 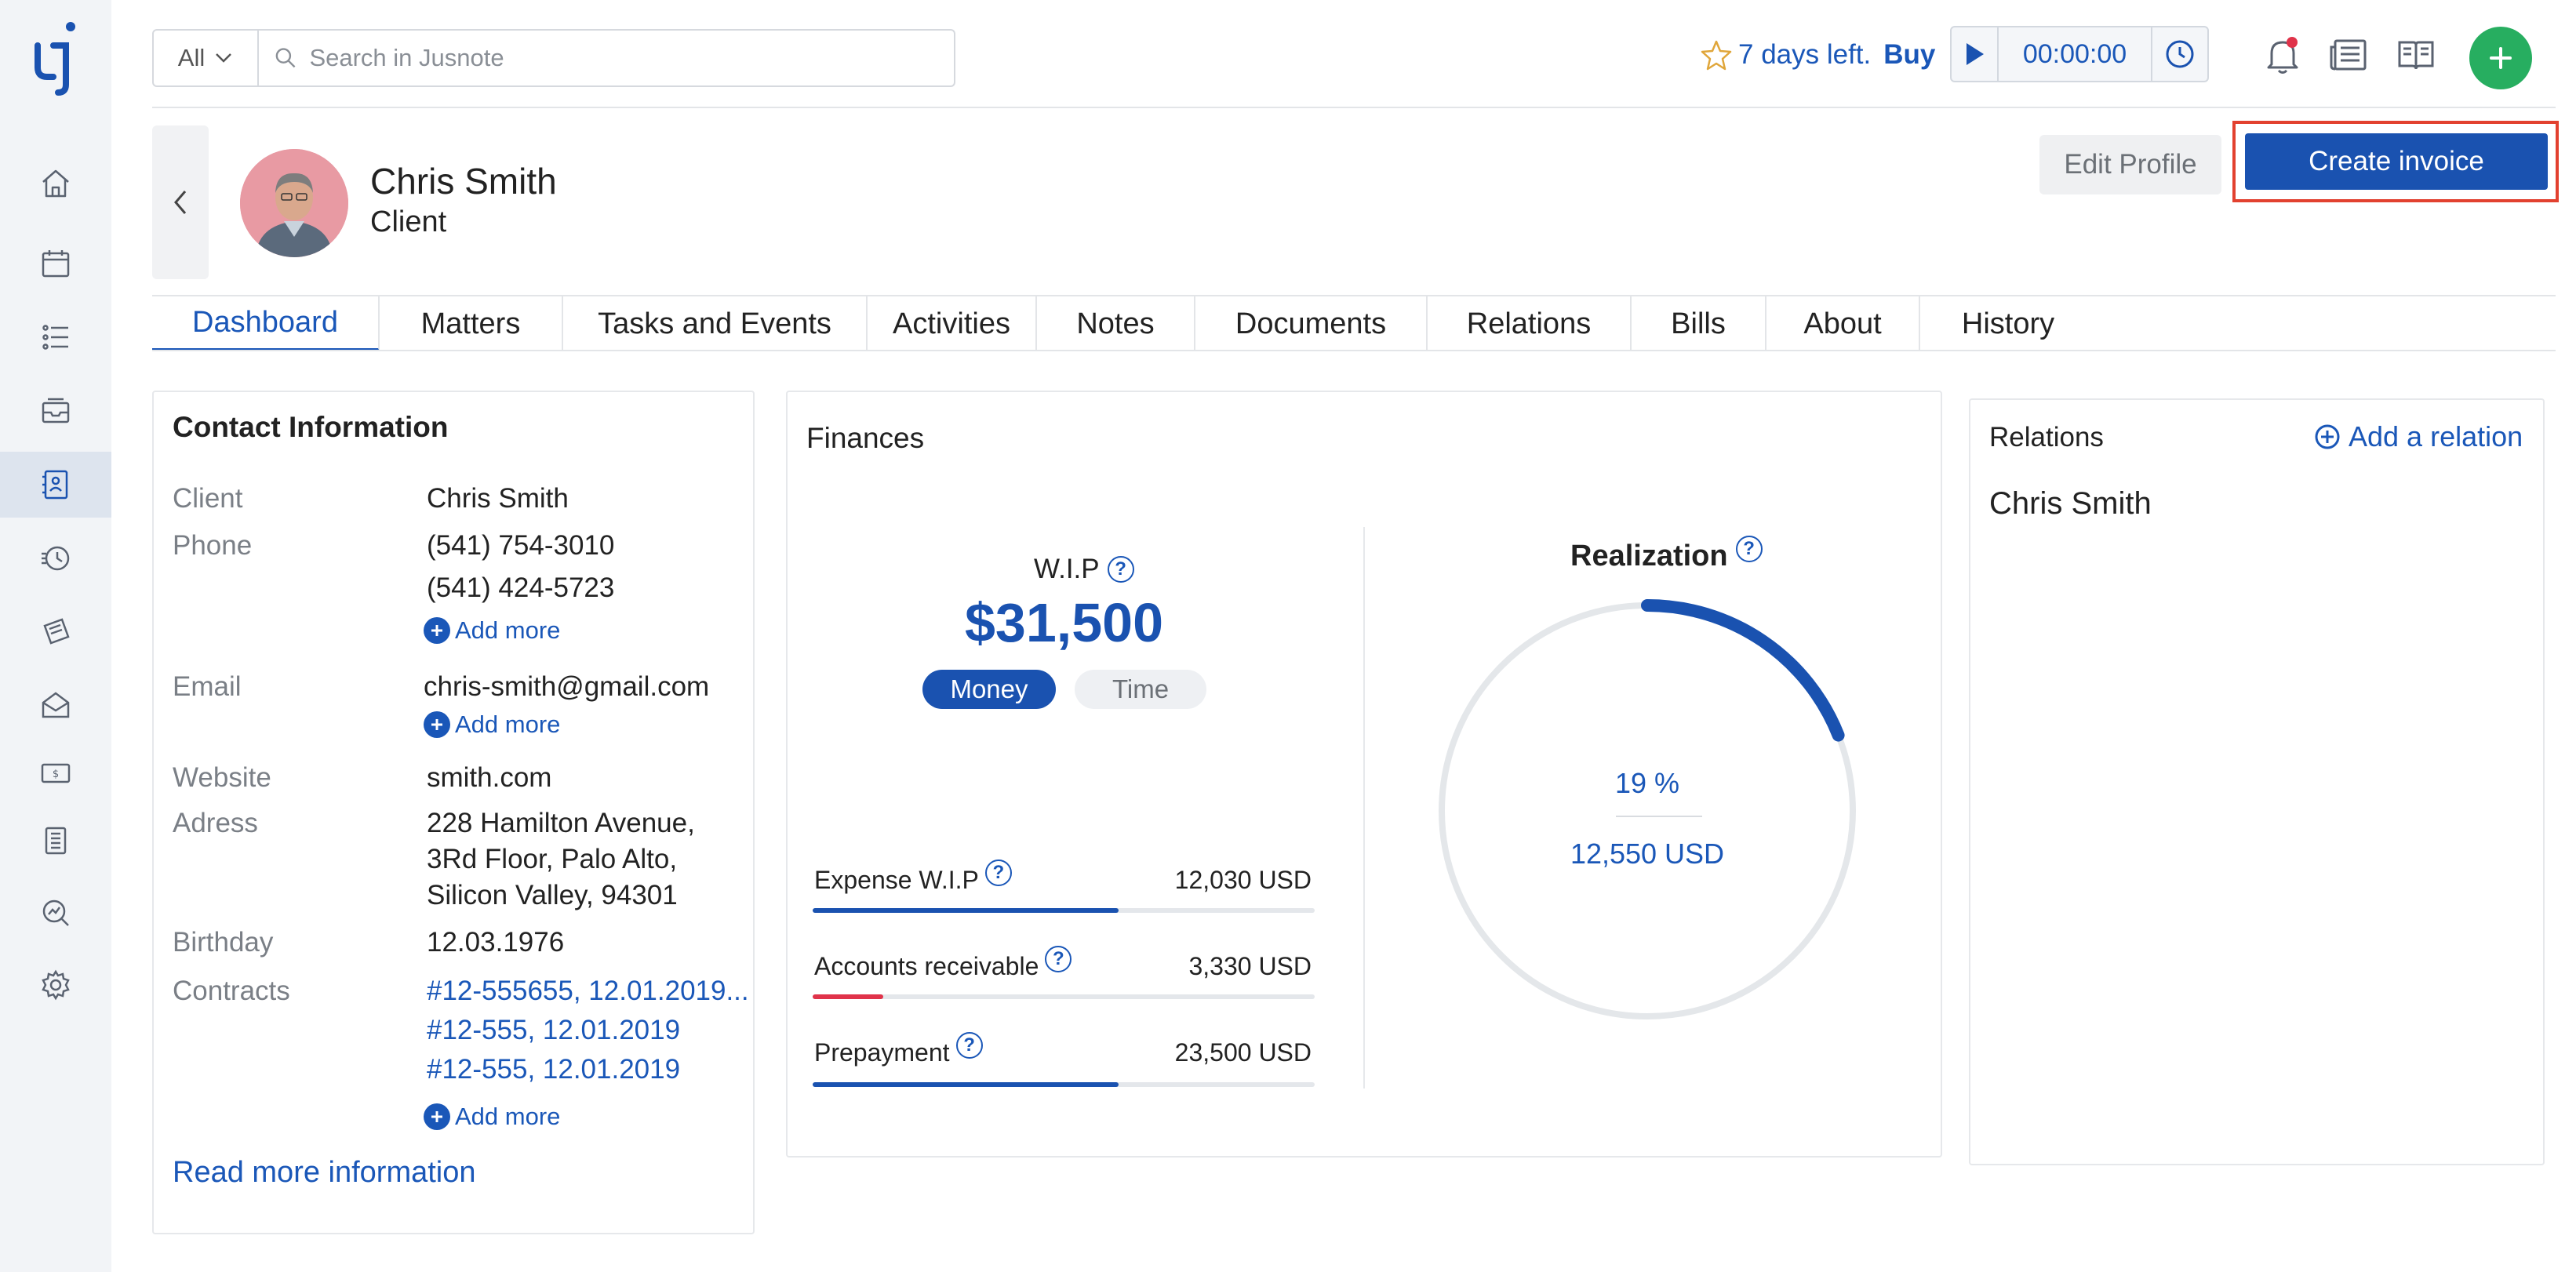 I want to click on read-more-link: Read more information, so click(x=324, y=1172).